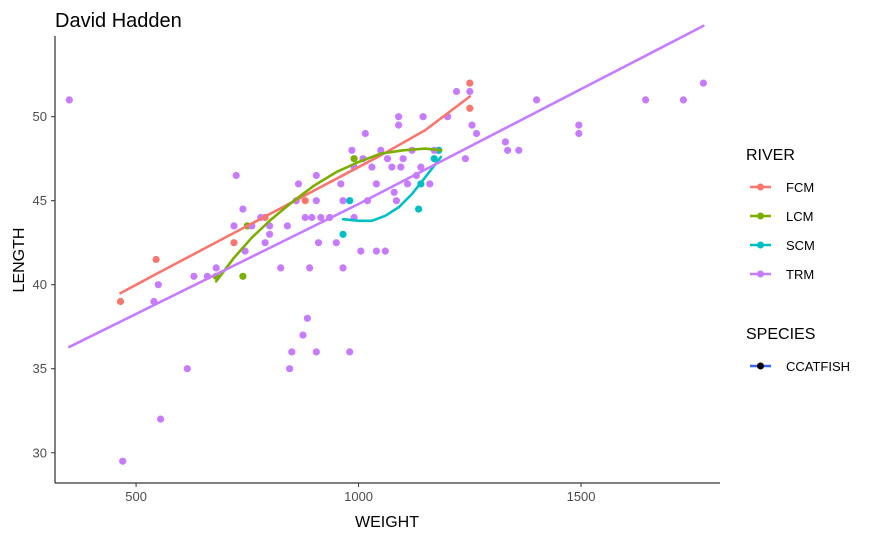  What do you see at coordinates (800, 245) in the screenshot?
I see `legend-label-scm: SCM` at bounding box center [800, 245].